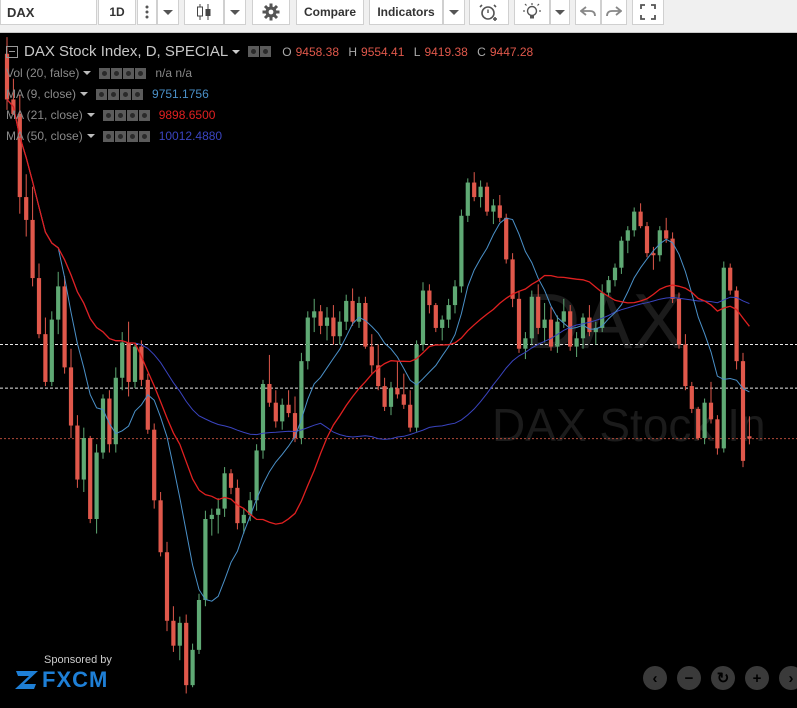  I want to click on indicator-label: MA (9, close), so click(41, 94).